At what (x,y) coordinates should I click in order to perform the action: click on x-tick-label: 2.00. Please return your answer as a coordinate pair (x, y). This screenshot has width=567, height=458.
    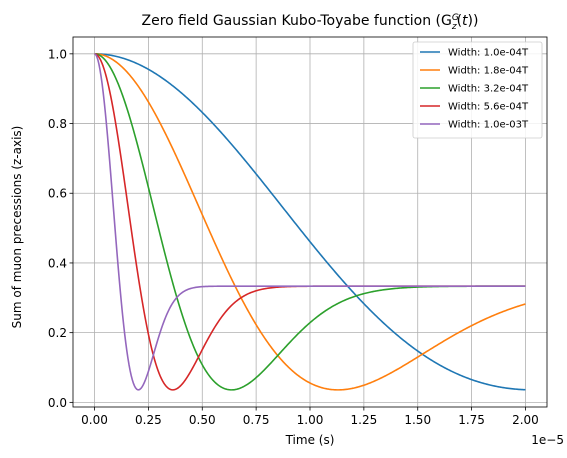
    Looking at the image, I should click on (525, 420).